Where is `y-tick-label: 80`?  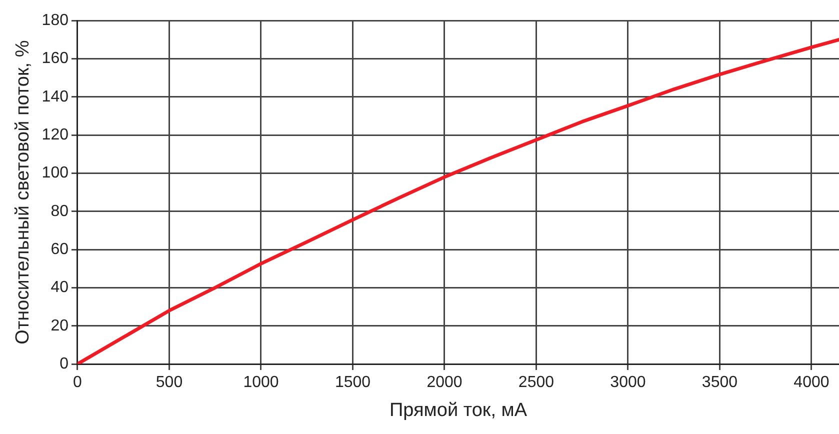 y-tick-label: 80 is located at coordinates (59, 211).